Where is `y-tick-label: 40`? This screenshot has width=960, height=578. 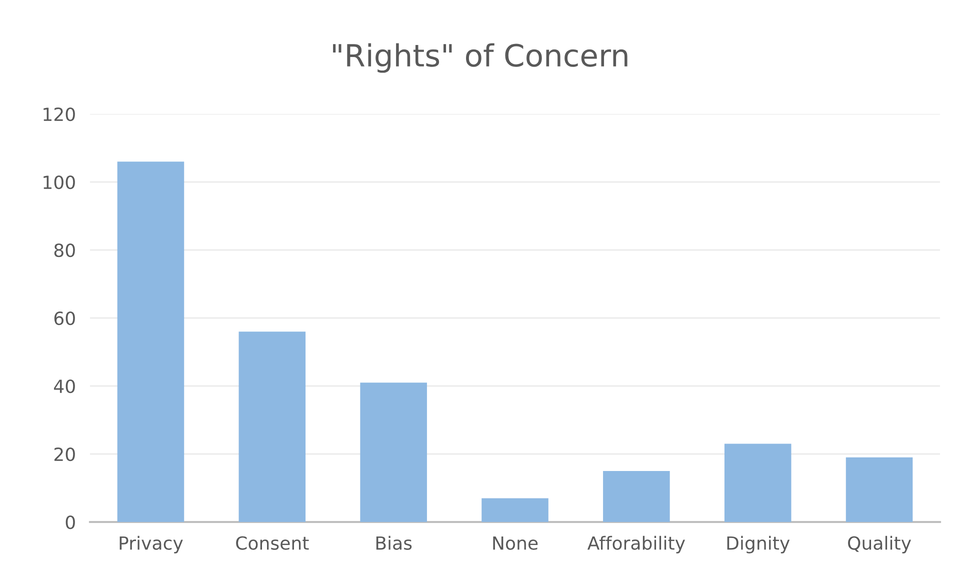 y-tick-label: 40 is located at coordinates (64, 386).